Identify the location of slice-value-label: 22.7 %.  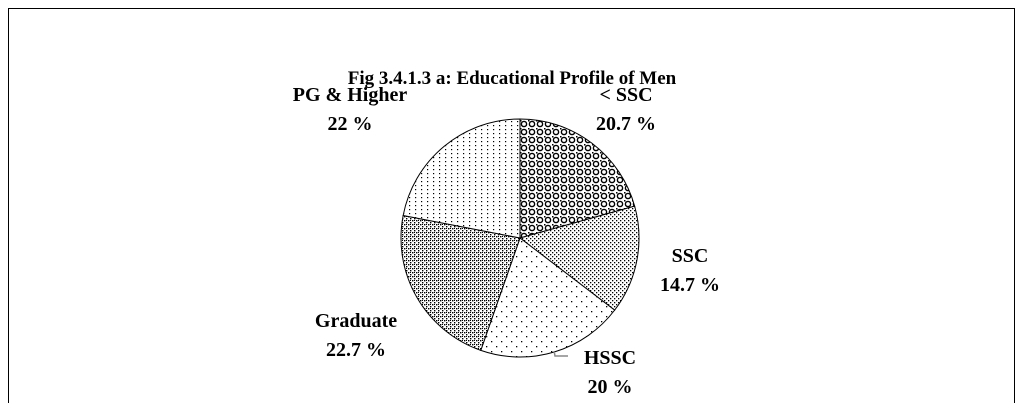
(356, 350).